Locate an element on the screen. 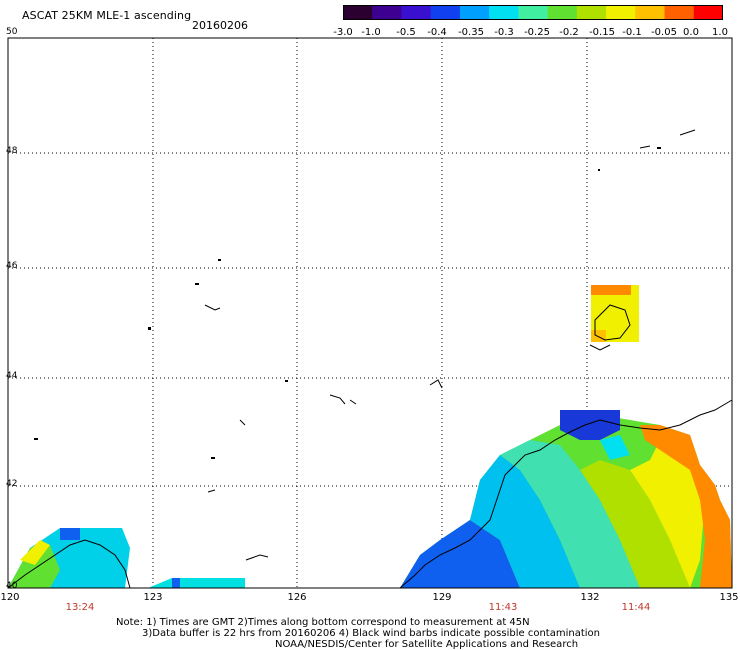  pass-time: 11:44 is located at coordinates (636, 607).